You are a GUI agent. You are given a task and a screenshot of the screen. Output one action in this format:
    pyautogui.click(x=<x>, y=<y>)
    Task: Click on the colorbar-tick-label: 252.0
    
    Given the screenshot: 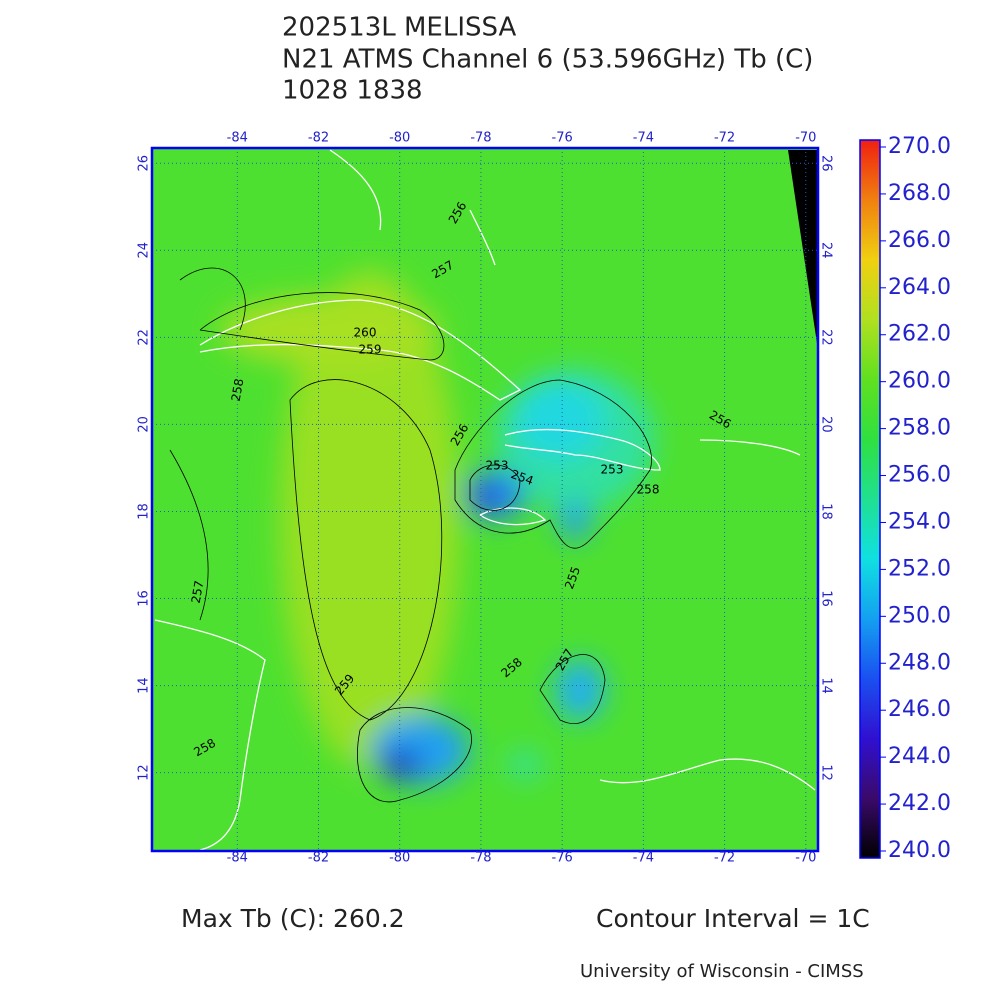 What is the action you would take?
    pyautogui.click(x=919, y=568)
    